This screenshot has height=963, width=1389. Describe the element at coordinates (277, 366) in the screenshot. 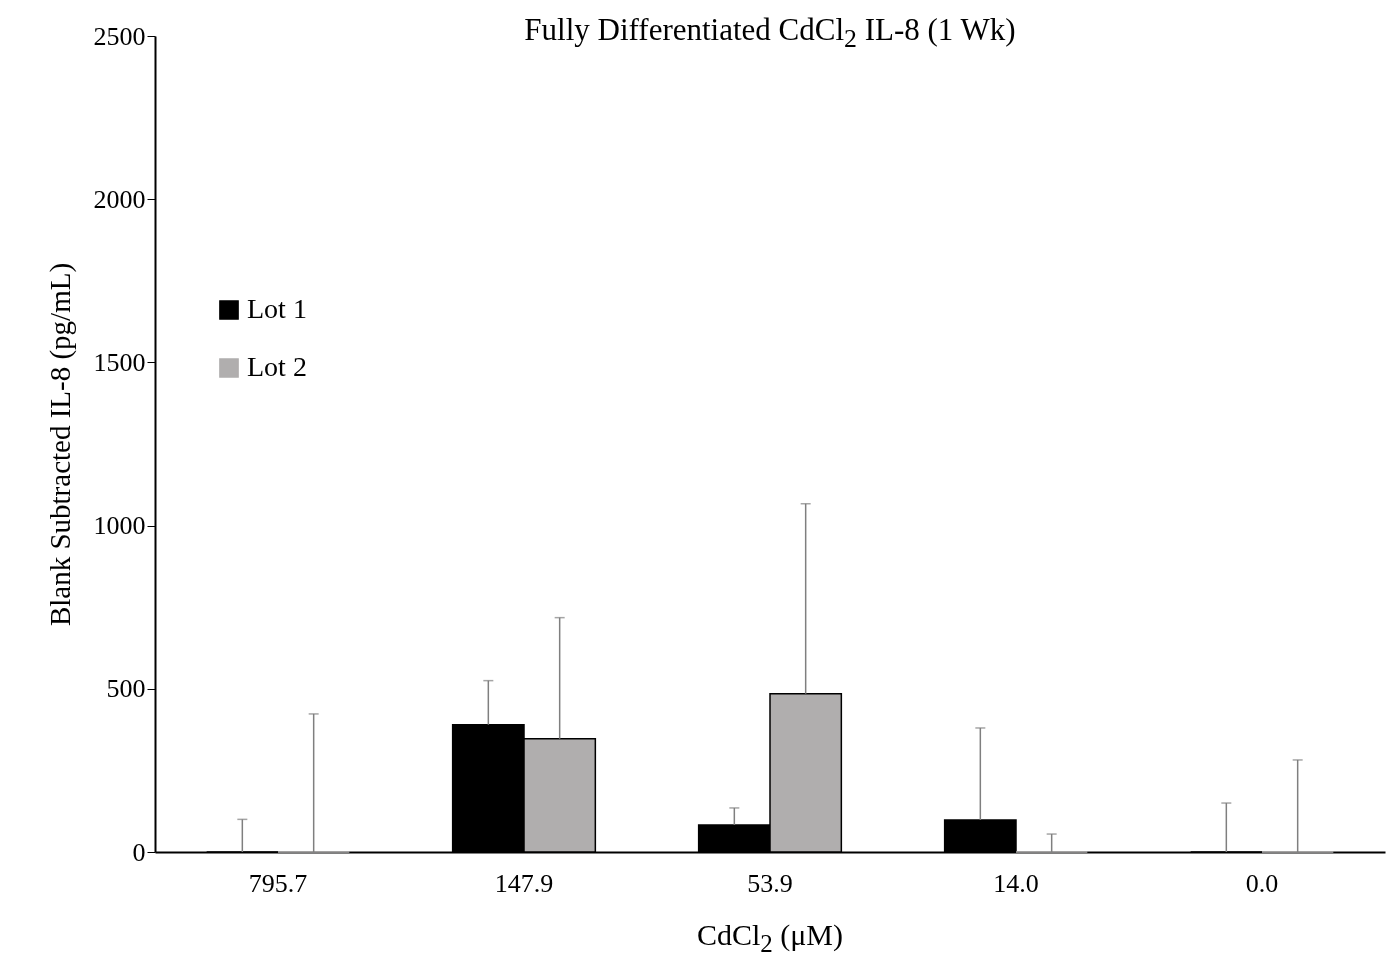

I see `legend-label: Lot 2` at that location.